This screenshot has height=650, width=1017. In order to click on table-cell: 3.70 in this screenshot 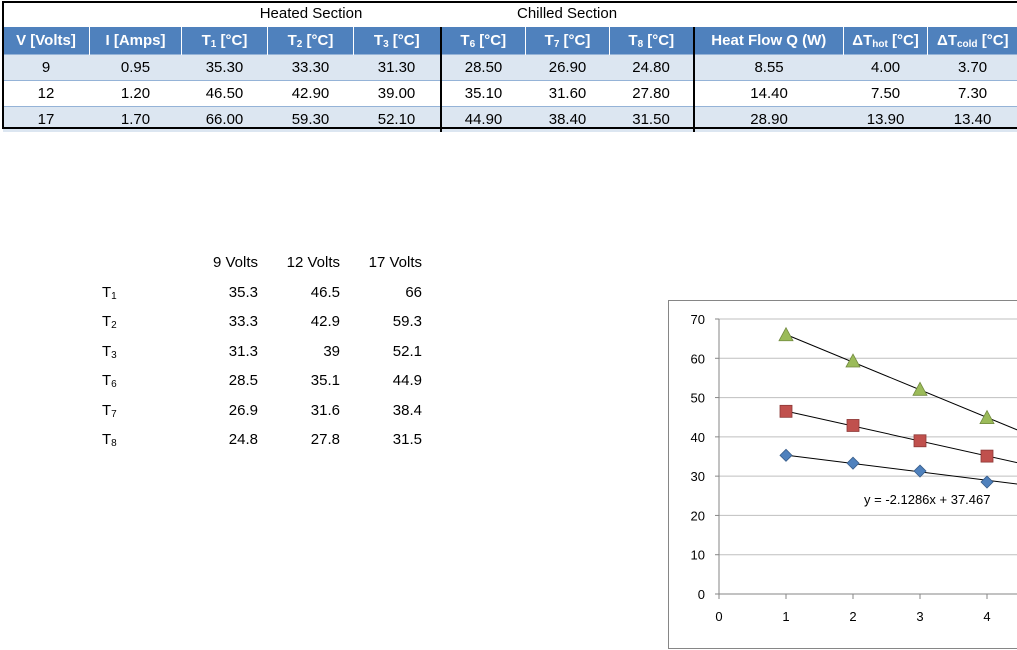, I will do `click(972, 67)`.